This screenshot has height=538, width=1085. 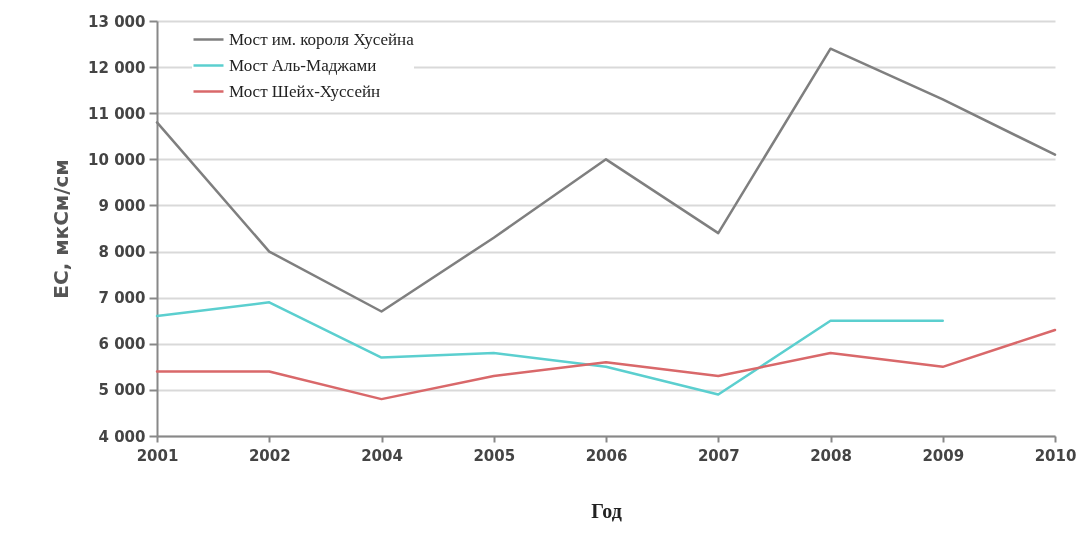 I want to click on y-tick-label: 5 000, so click(x=122, y=390).